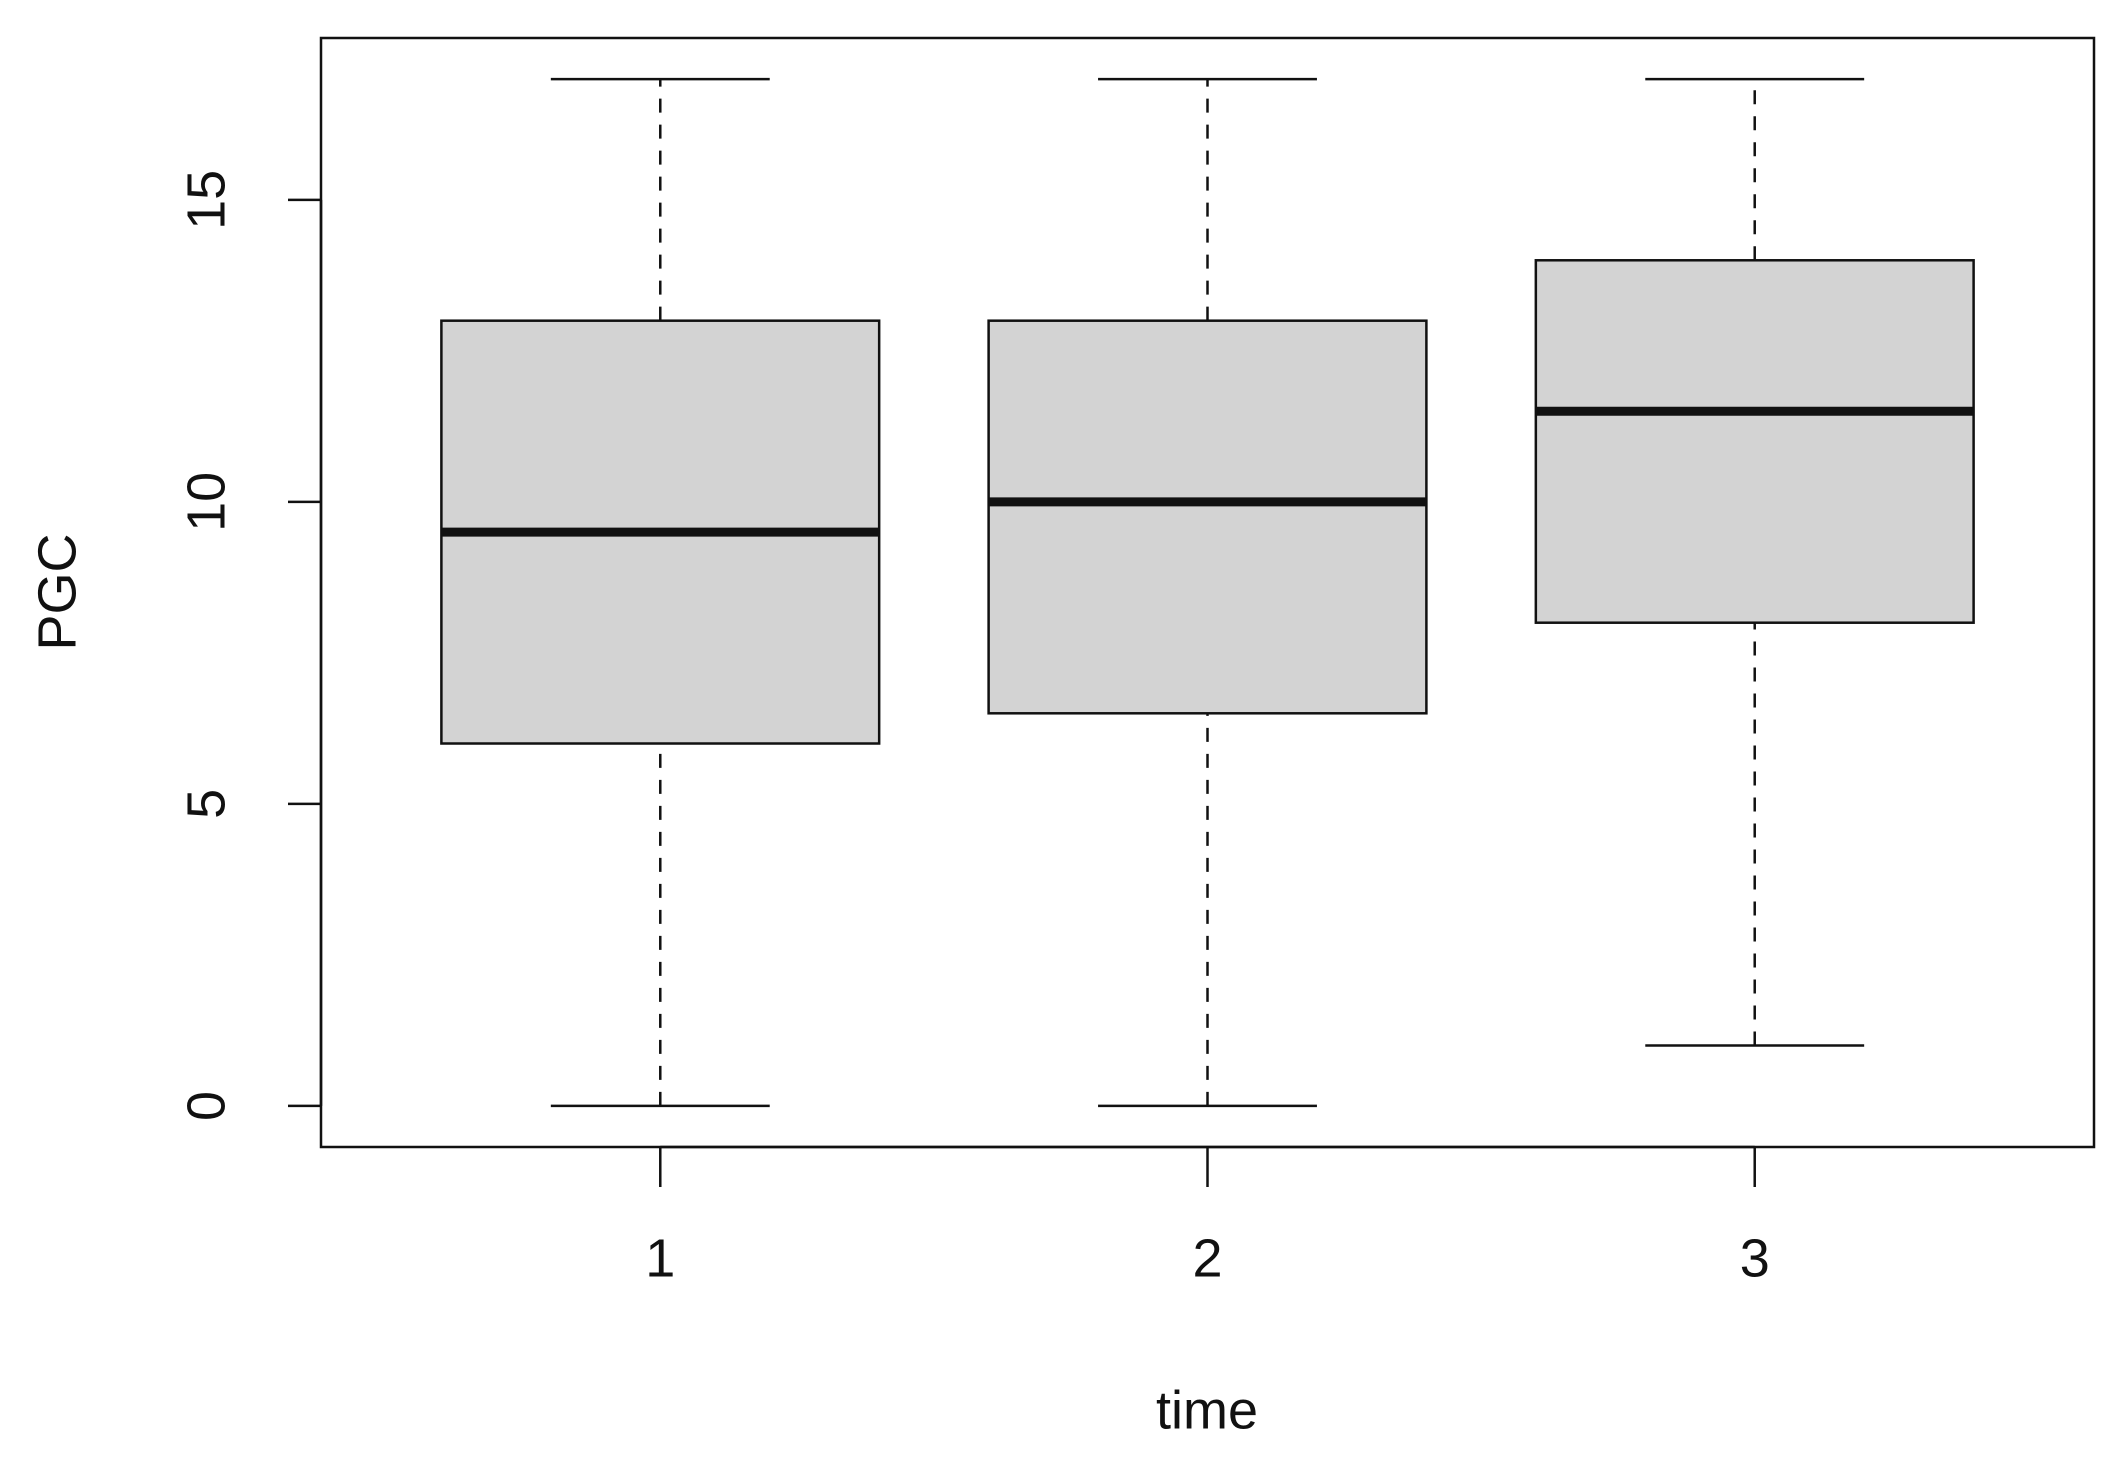 The width and height of the screenshot is (2124, 1466). What do you see at coordinates (206, 1106) in the screenshot?
I see `y-tick-label: 0` at bounding box center [206, 1106].